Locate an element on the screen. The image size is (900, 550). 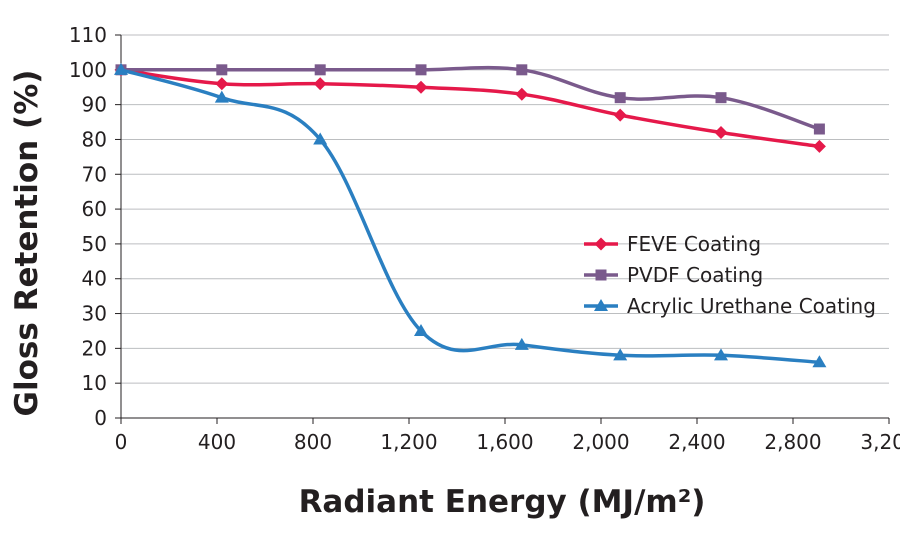
y-tick-label: 70 is located at coordinates (94, 174).